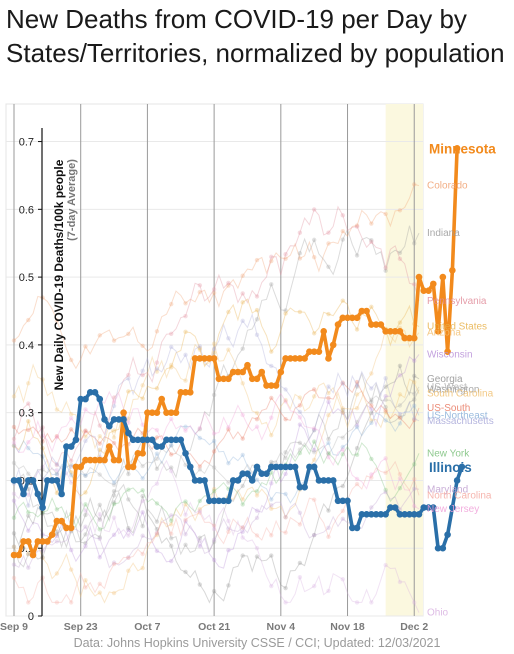 This screenshot has width=514, height=654. Describe the element at coordinates (448, 453) in the screenshot. I see `series-label: New York` at that location.